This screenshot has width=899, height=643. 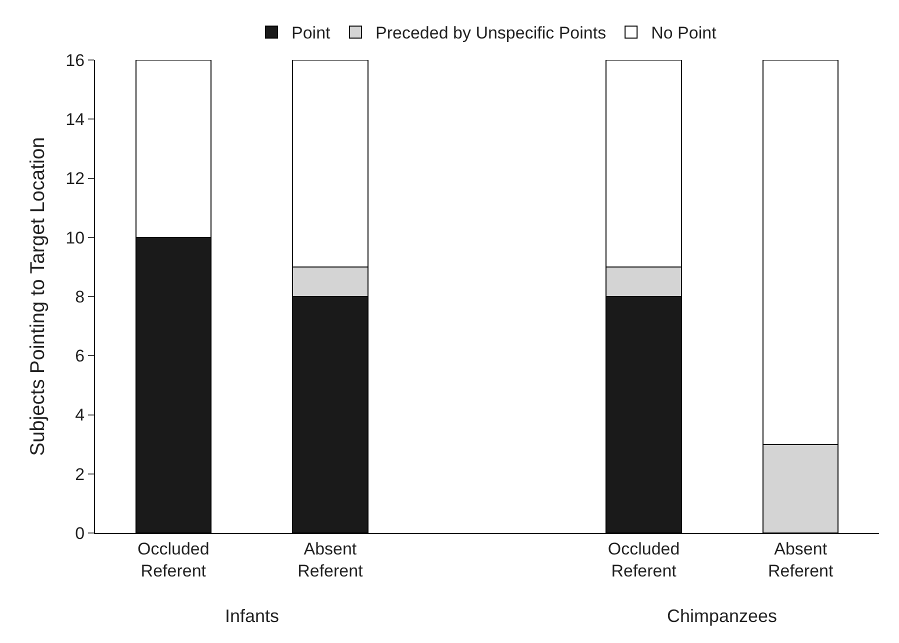 What do you see at coordinates (75, 60) in the screenshot?
I see `y-tick-label: 16` at bounding box center [75, 60].